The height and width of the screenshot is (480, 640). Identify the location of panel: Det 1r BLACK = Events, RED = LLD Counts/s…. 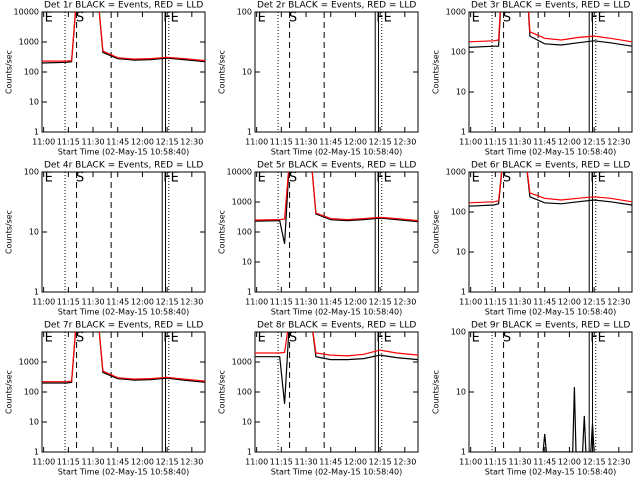
(105, 79).